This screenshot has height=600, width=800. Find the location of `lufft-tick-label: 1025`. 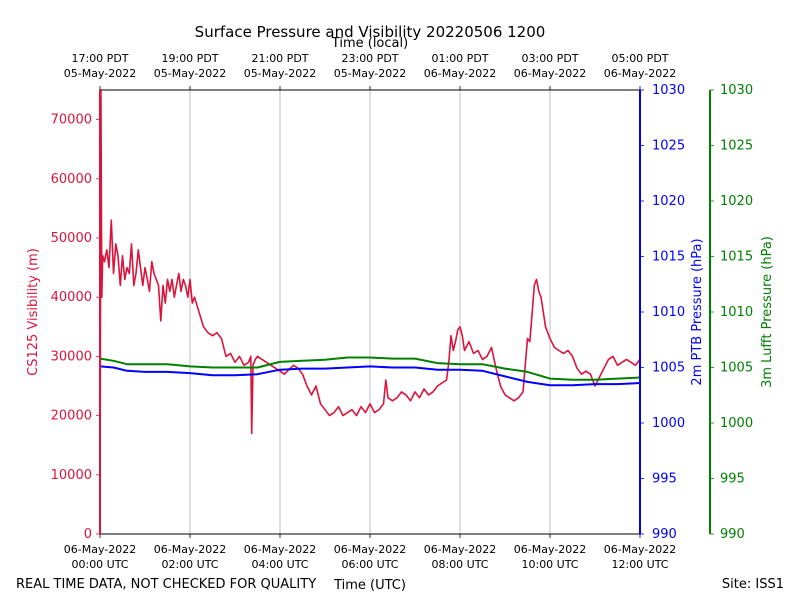

lufft-tick-label: 1025 is located at coordinates (736, 146).